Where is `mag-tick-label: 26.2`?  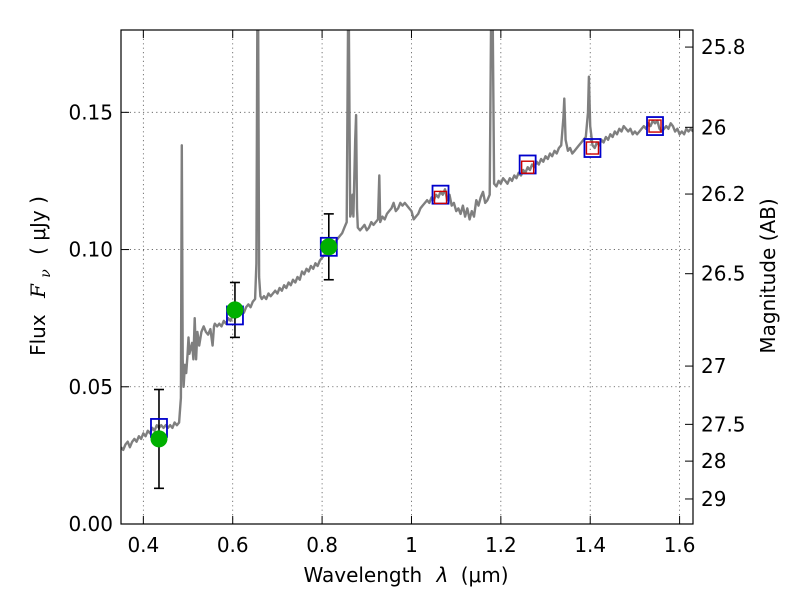 mag-tick-label: 26.2 is located at coordinates (723, 194).